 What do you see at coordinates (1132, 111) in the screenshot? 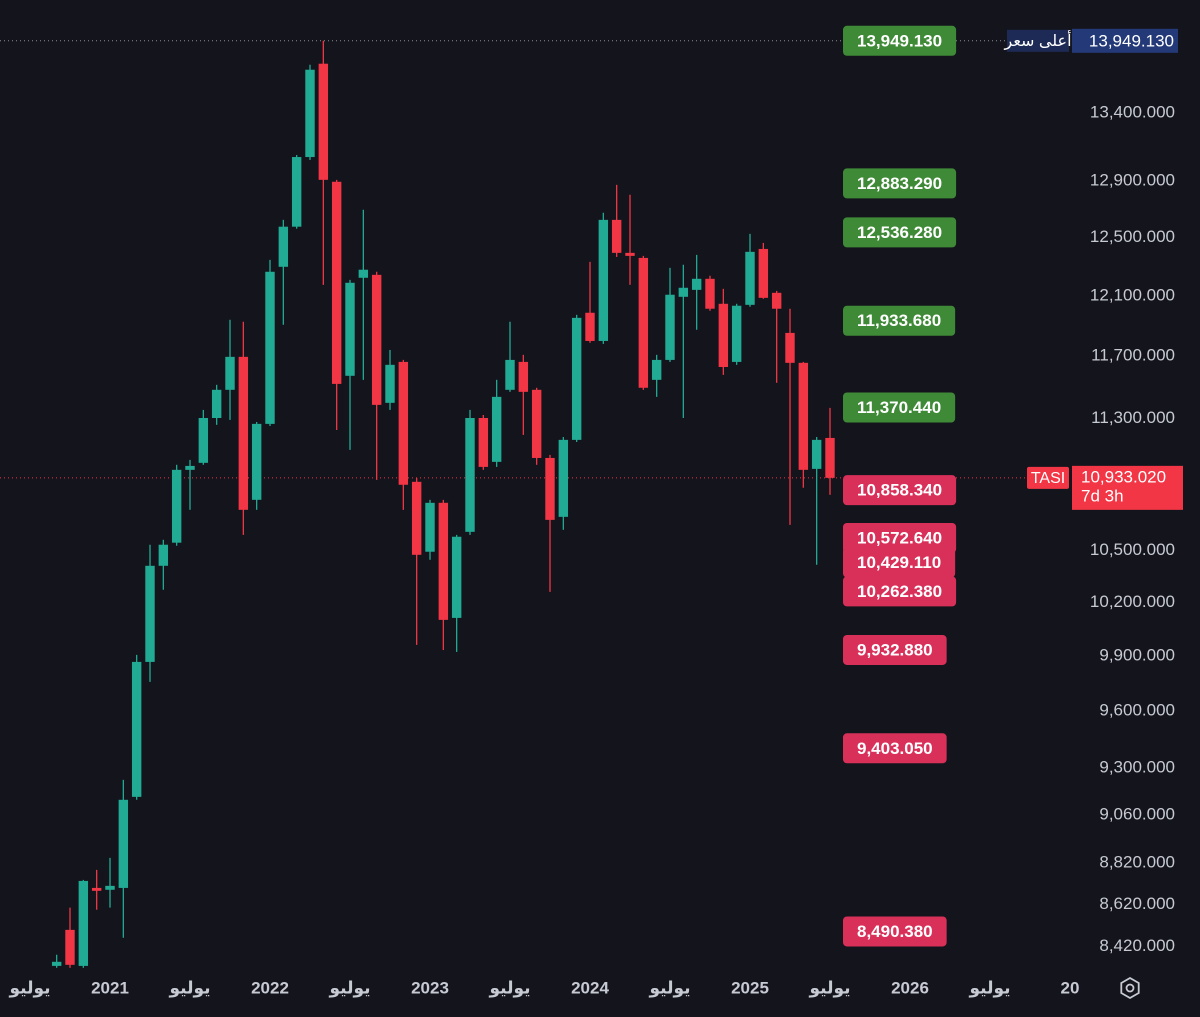
I see `y-tick-label: 13,400.000` at bounding box center [1132, 111].